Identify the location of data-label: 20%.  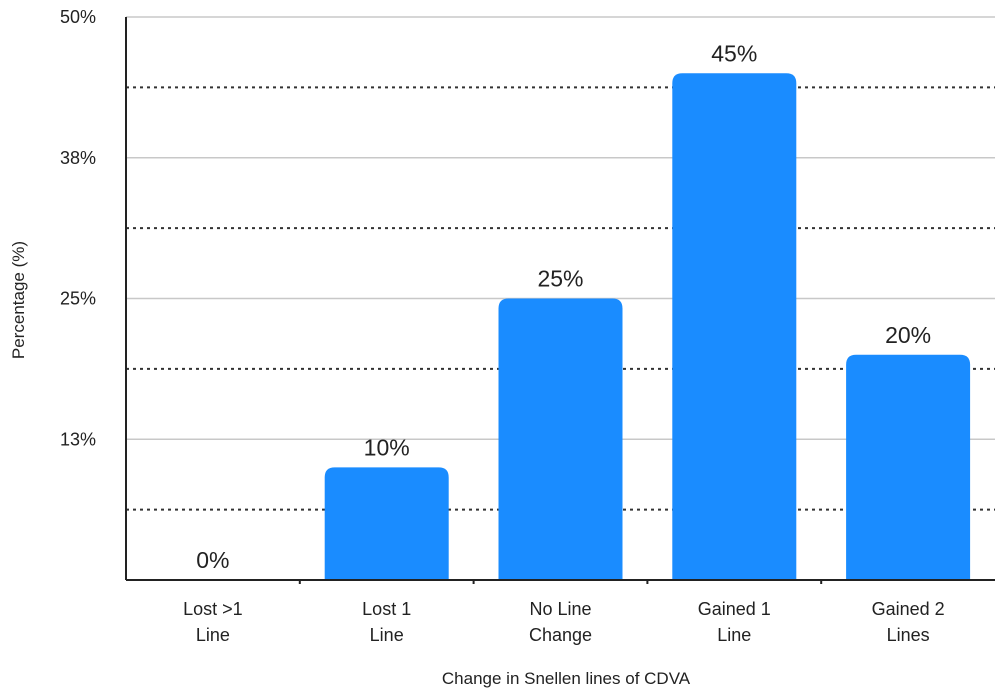
(908, 335).